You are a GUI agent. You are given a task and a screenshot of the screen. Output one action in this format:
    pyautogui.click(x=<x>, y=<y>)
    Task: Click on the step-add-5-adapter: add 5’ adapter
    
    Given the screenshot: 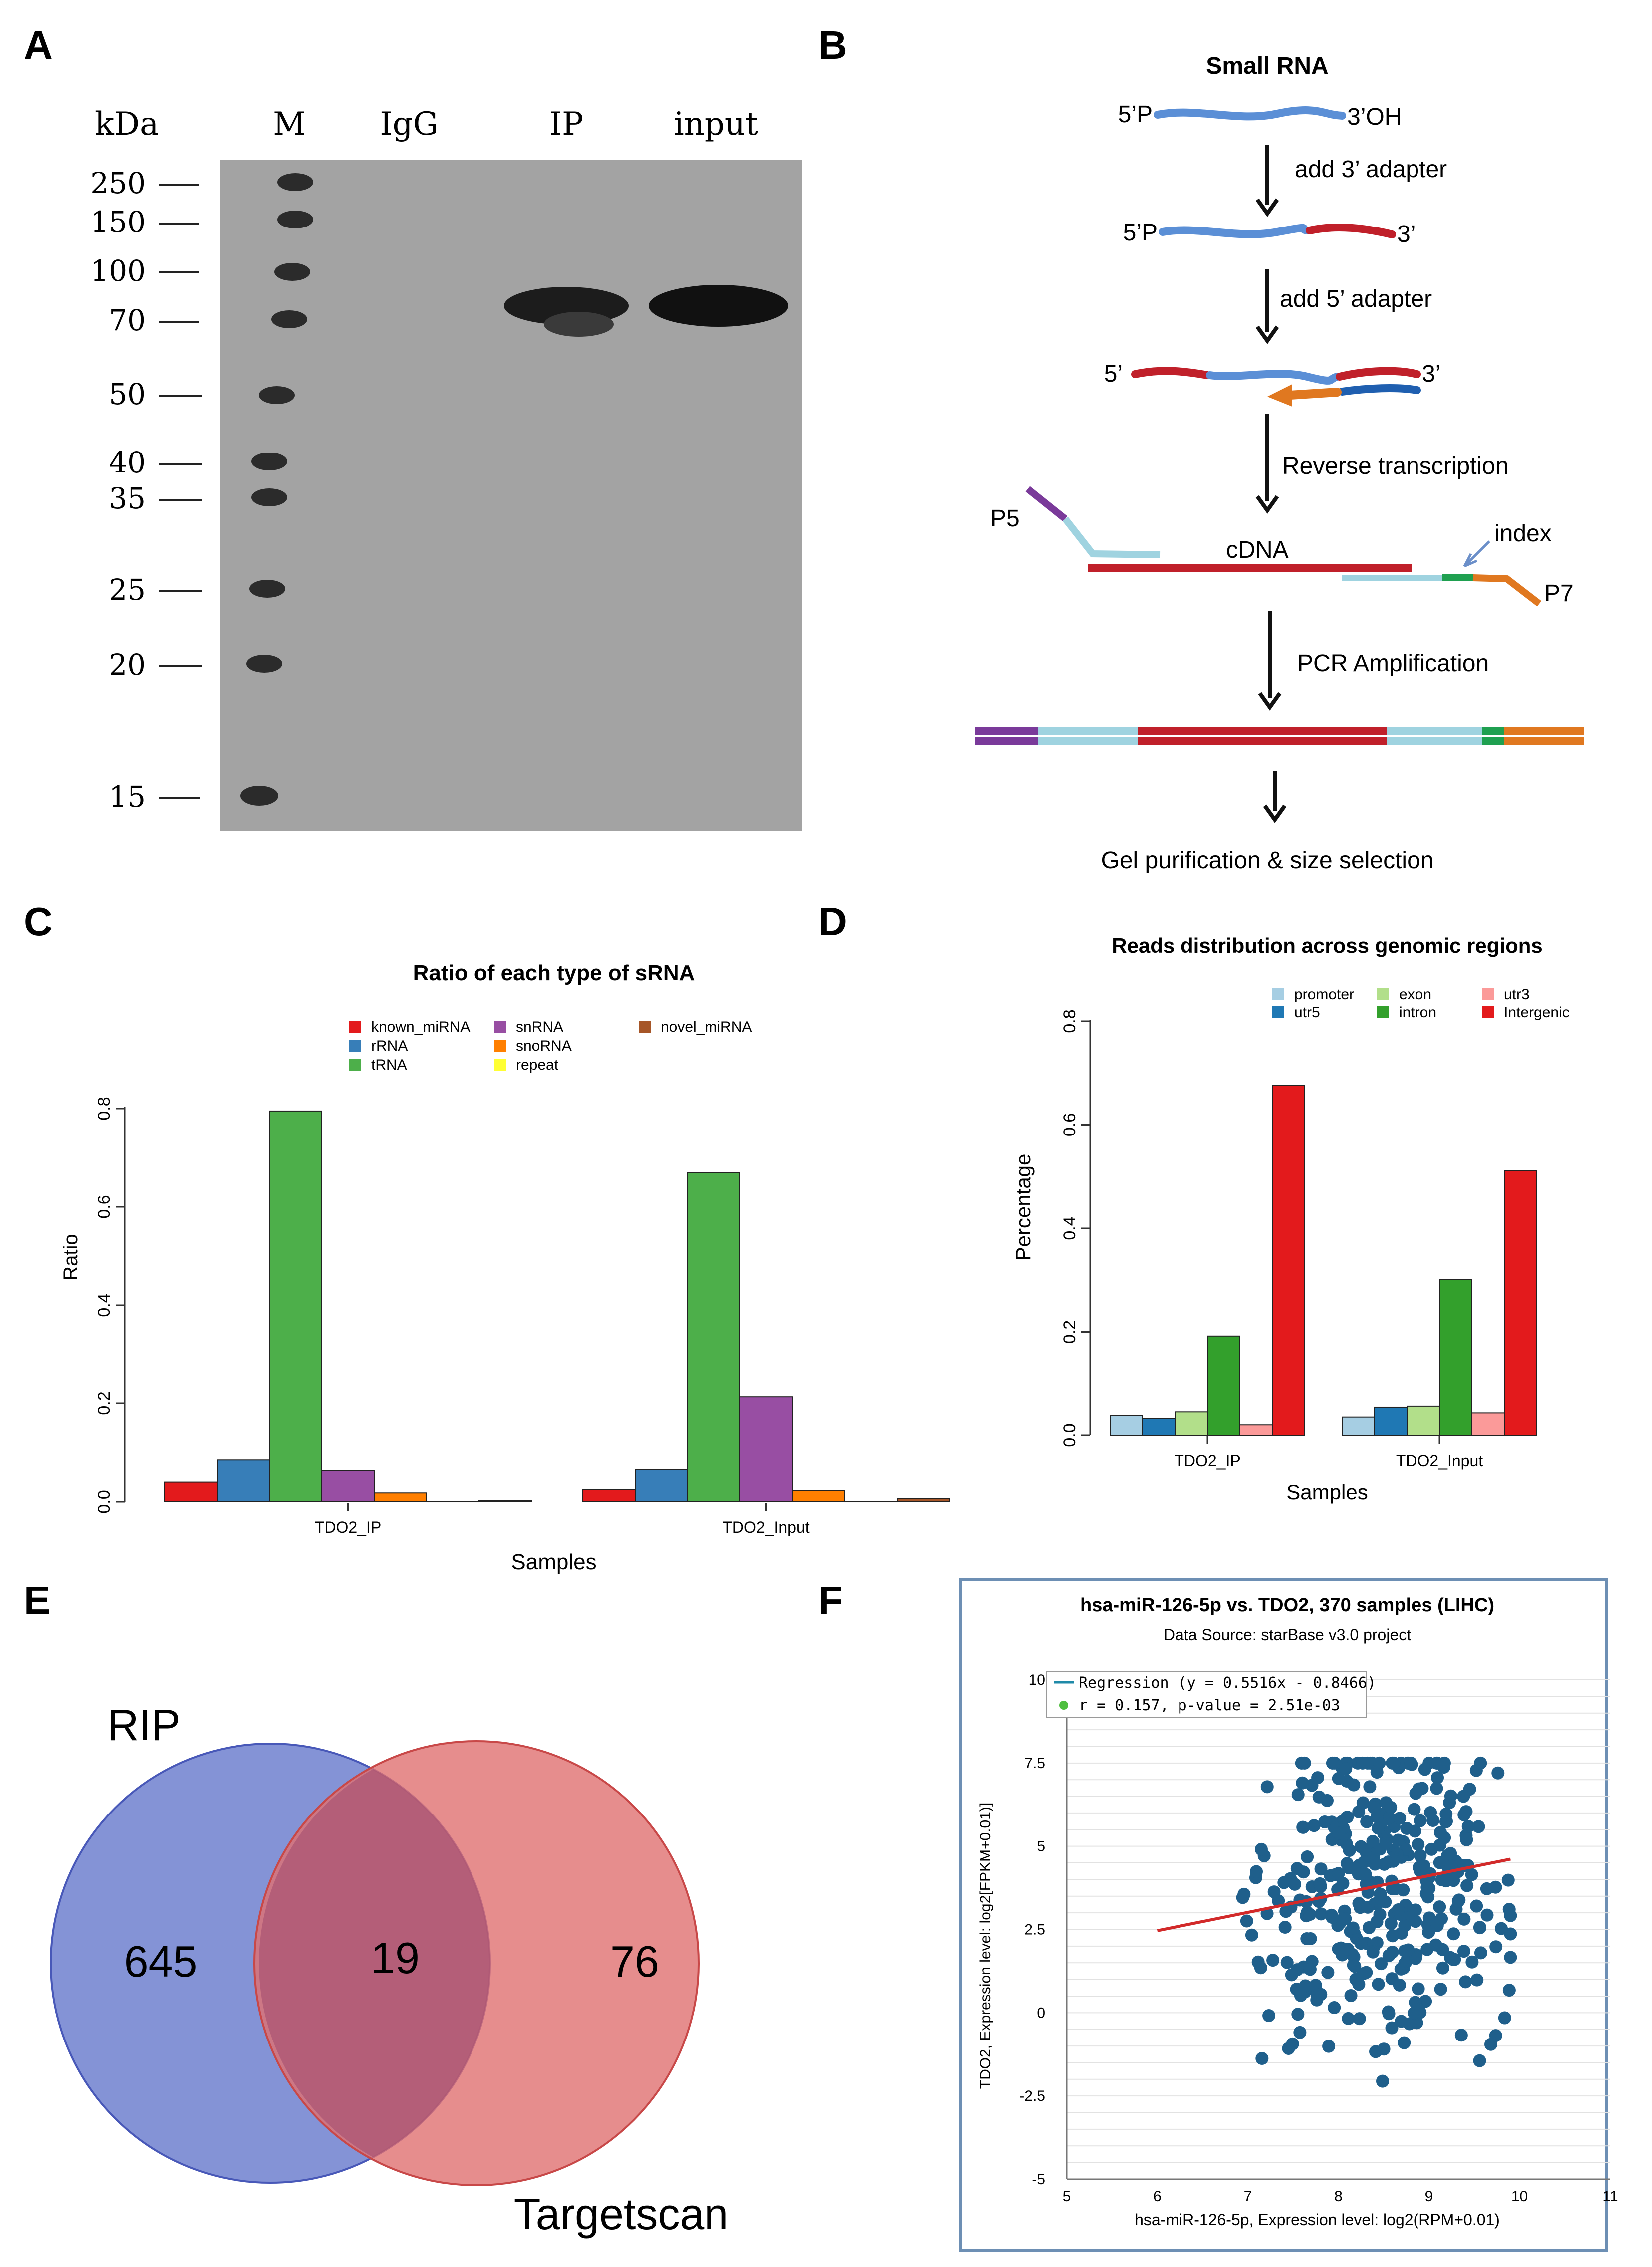 What is the action you would take?
    pyautogui.click(x=1356, y=299)
    